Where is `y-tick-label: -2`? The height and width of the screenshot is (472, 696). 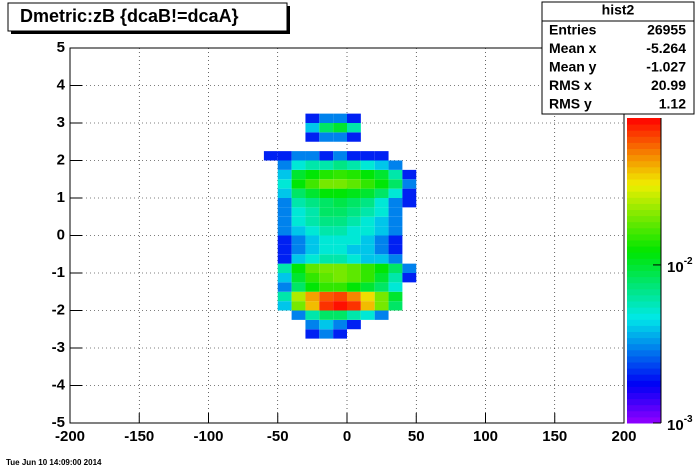
y-tick-label: -2 is located at coordinates (58, 309).